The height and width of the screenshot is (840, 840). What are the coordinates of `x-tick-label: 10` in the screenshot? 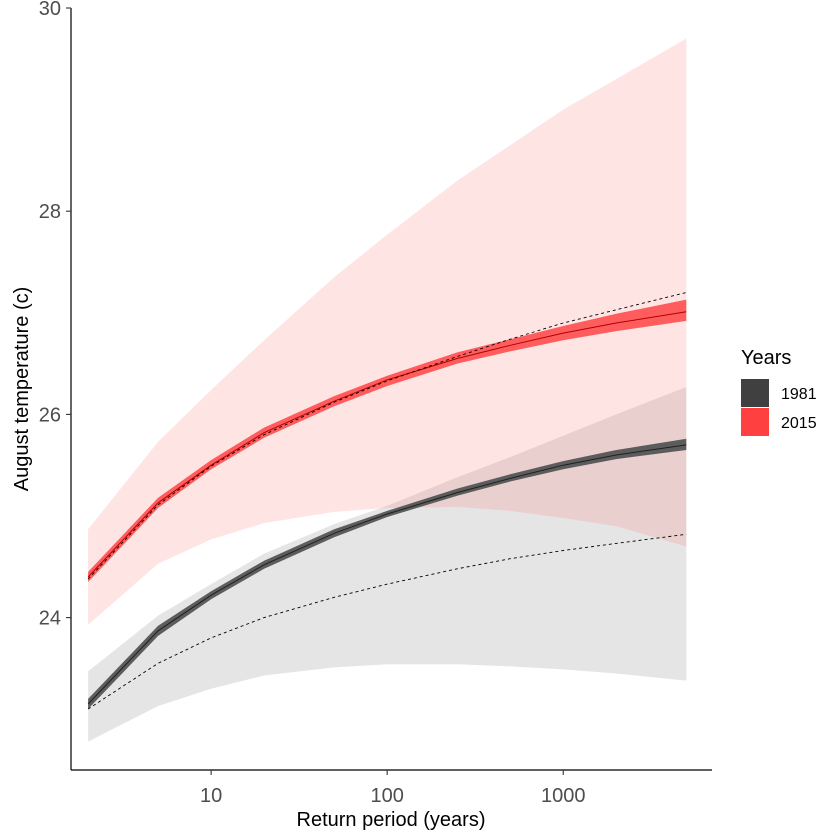 It's located at (211, 796).